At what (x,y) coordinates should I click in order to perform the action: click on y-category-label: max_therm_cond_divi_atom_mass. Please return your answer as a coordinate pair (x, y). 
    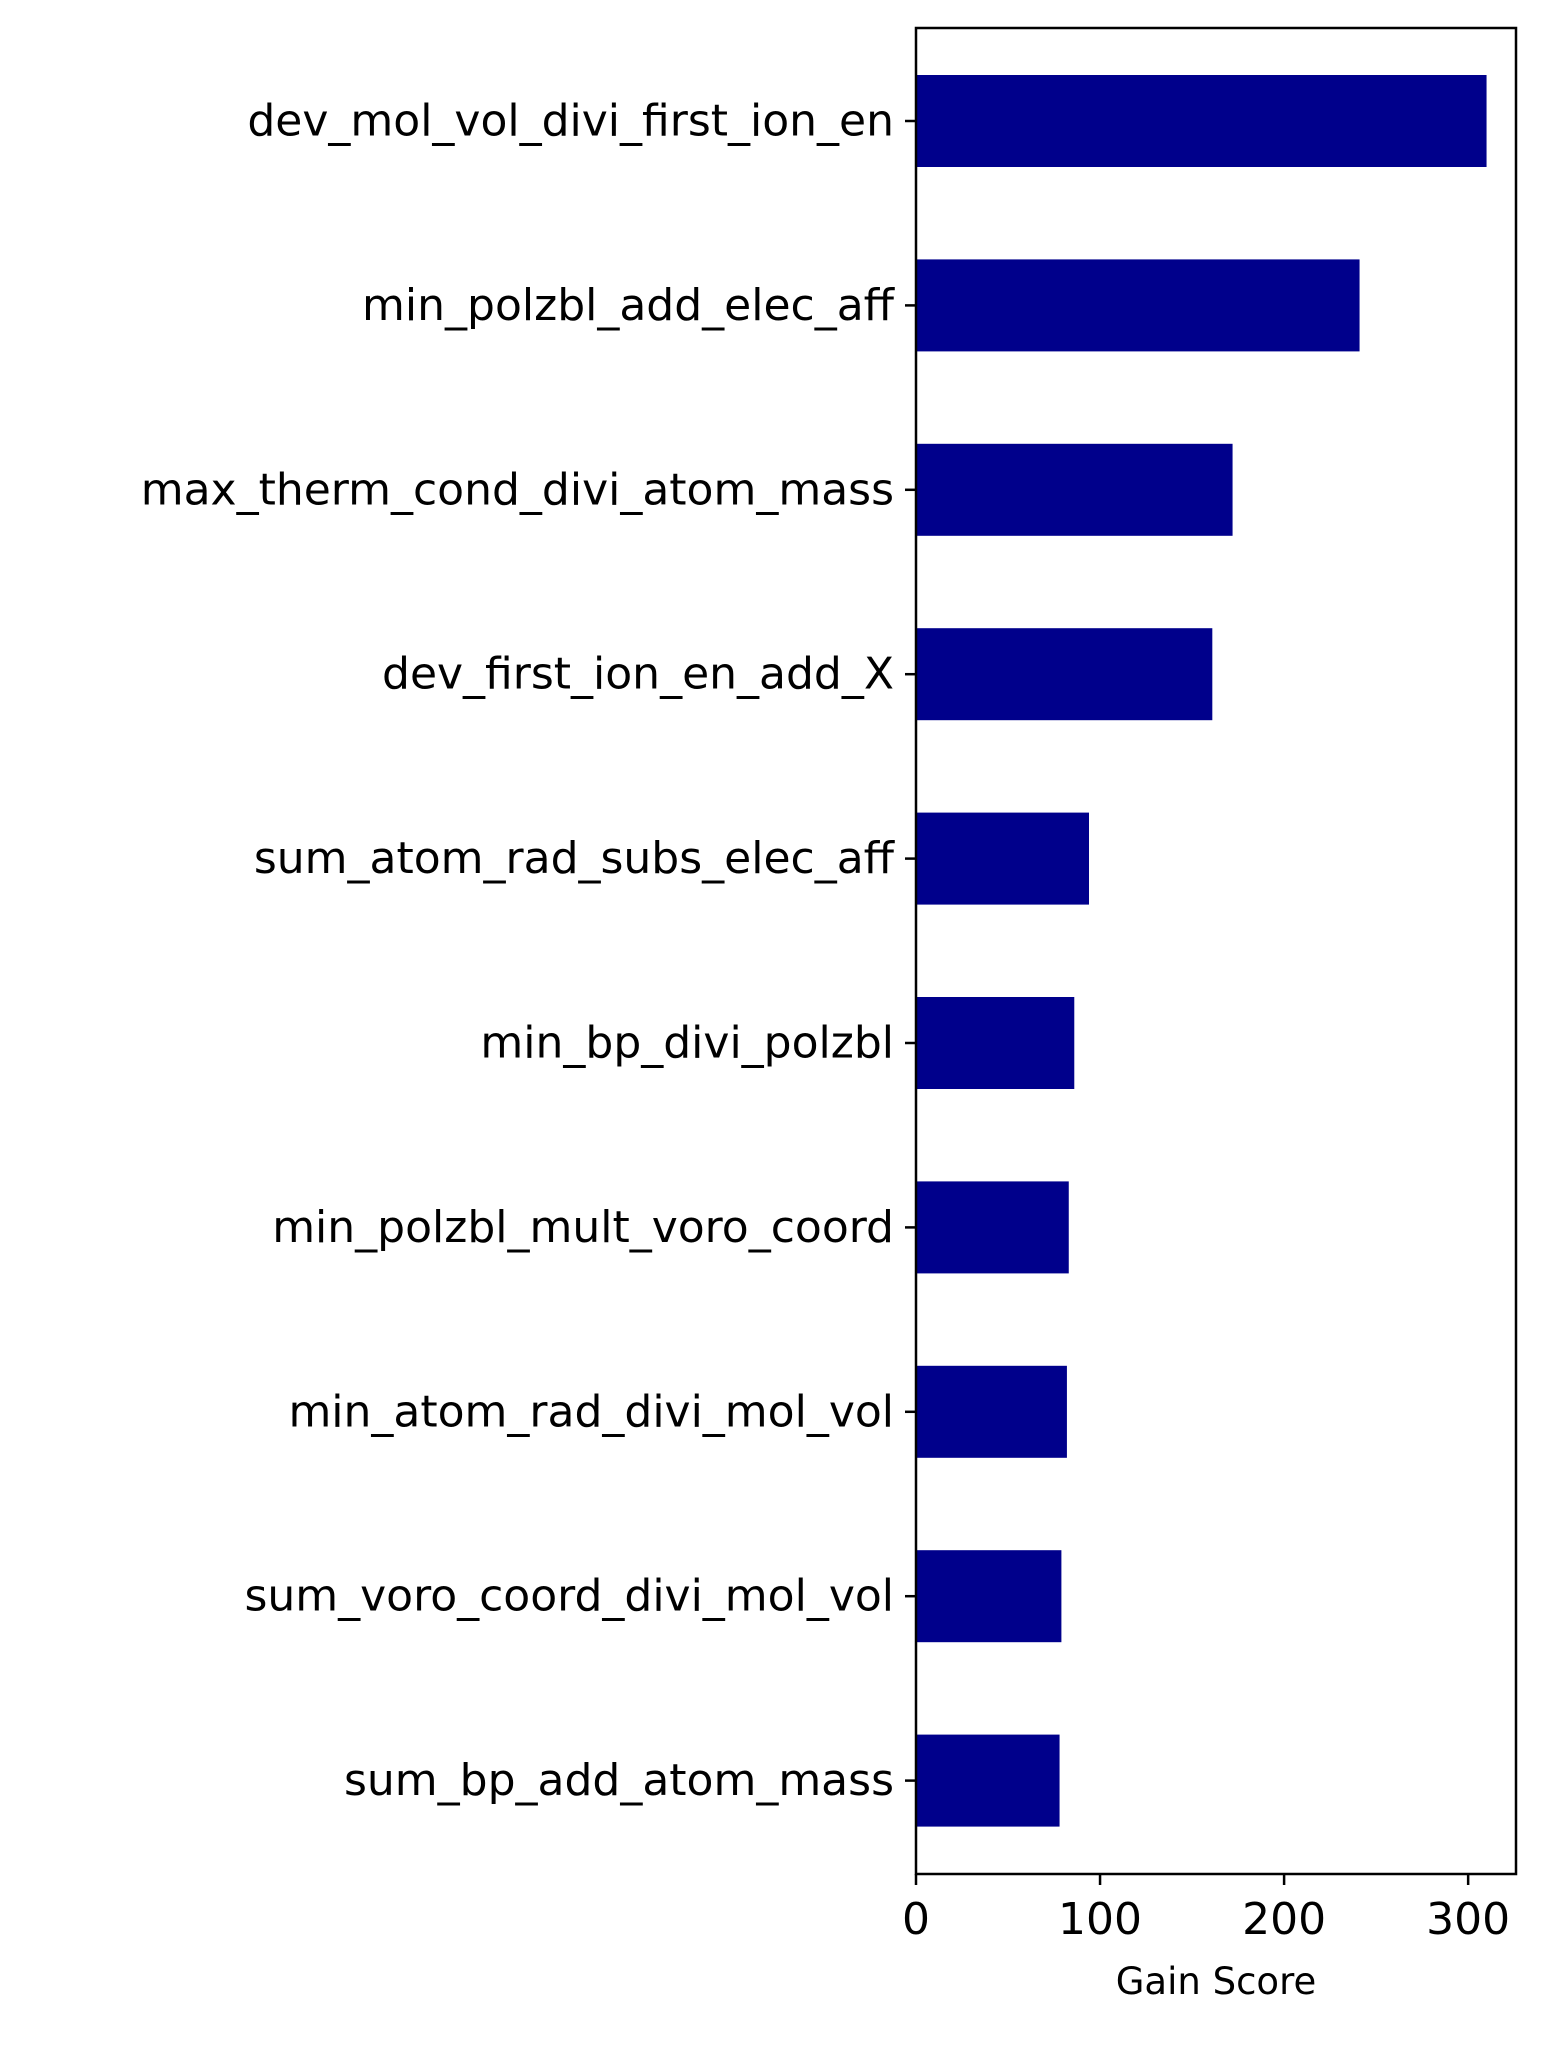
    Looking at the image, I should click on (517, 489).